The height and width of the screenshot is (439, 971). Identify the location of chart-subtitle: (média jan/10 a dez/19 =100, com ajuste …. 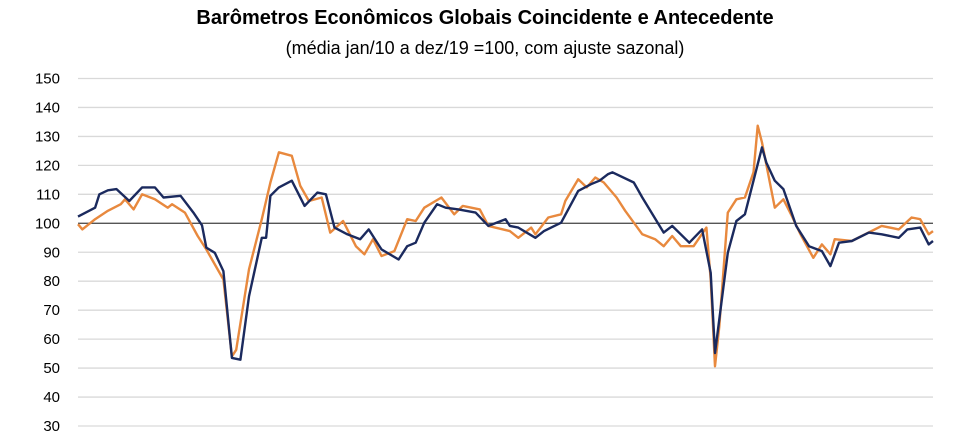
(485, 48).